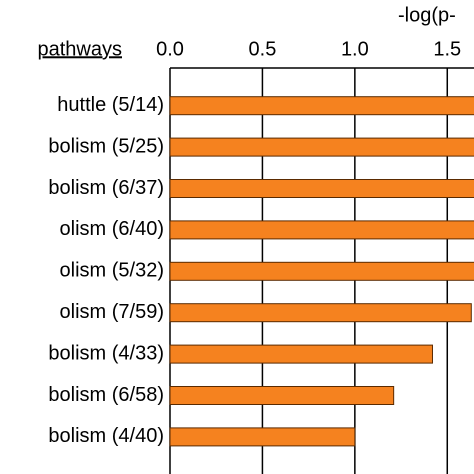 Image resolution: width=474 pixels, height=474 pixels. What do you see at coordinates (170, 49) in the screenshot?
I see `x-tick-label: 0.0` at bounding box center [170, 49].